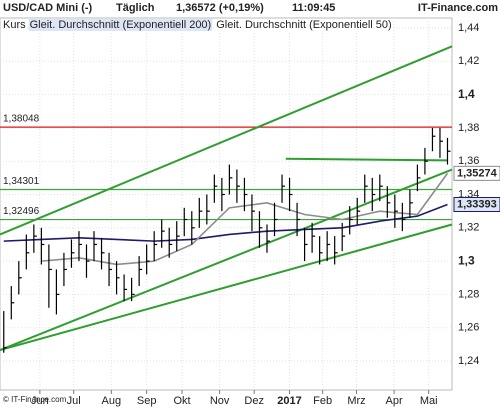 The image size is (500, 408). I want to click on y-tick-label: 1,3, so click(466, 260).